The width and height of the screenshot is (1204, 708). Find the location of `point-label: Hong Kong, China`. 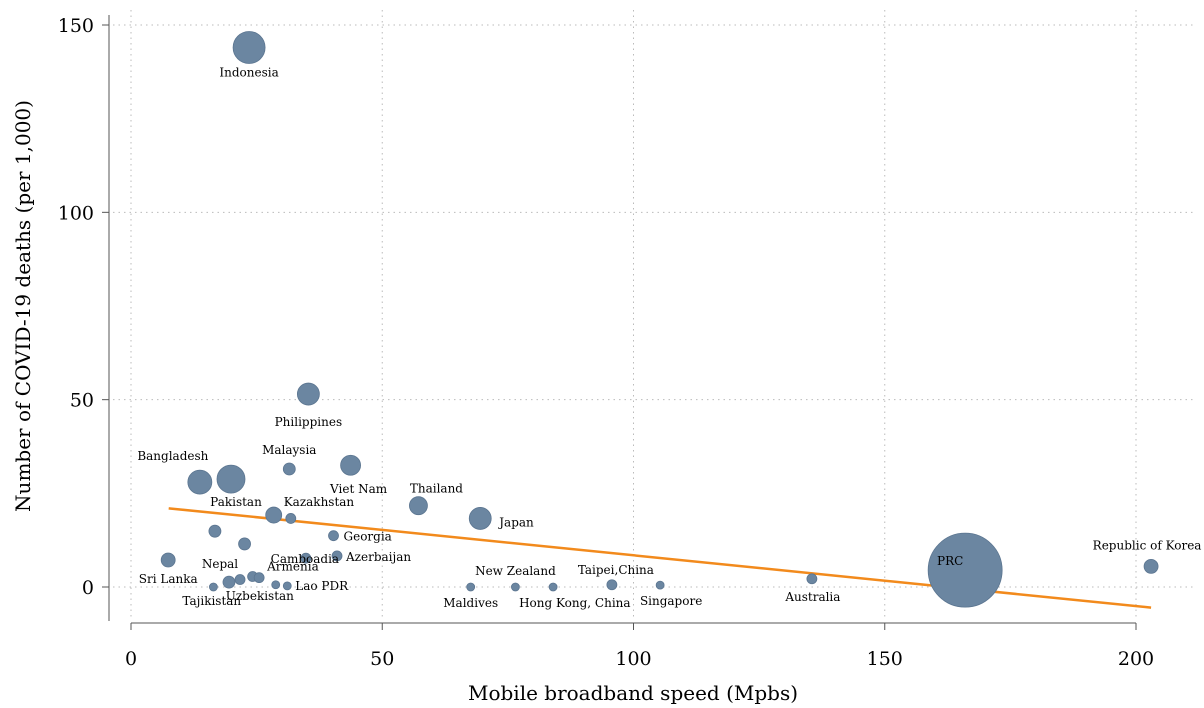

point-label: Hong Kong, China is located at coordinates (574, 603).